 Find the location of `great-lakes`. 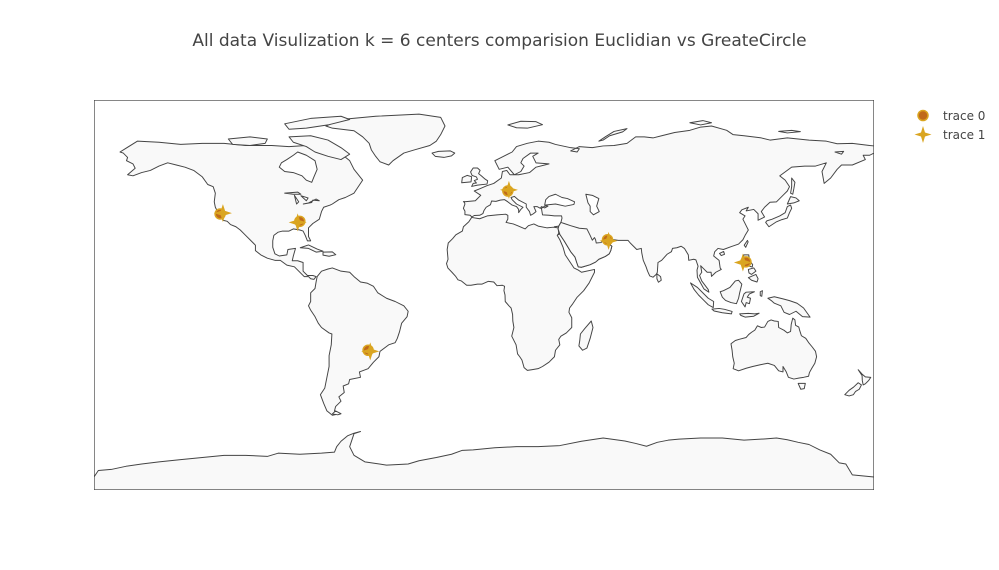

great-lakes is located at coordinates (302, 198).